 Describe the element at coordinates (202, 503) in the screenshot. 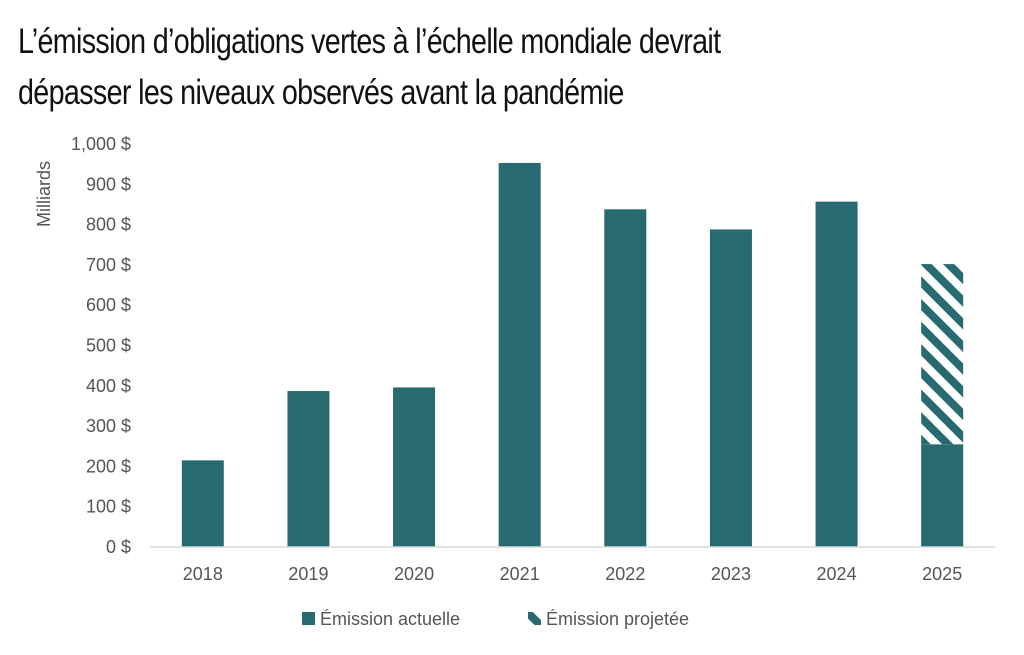

I see `bar-actual-2018` at that location.